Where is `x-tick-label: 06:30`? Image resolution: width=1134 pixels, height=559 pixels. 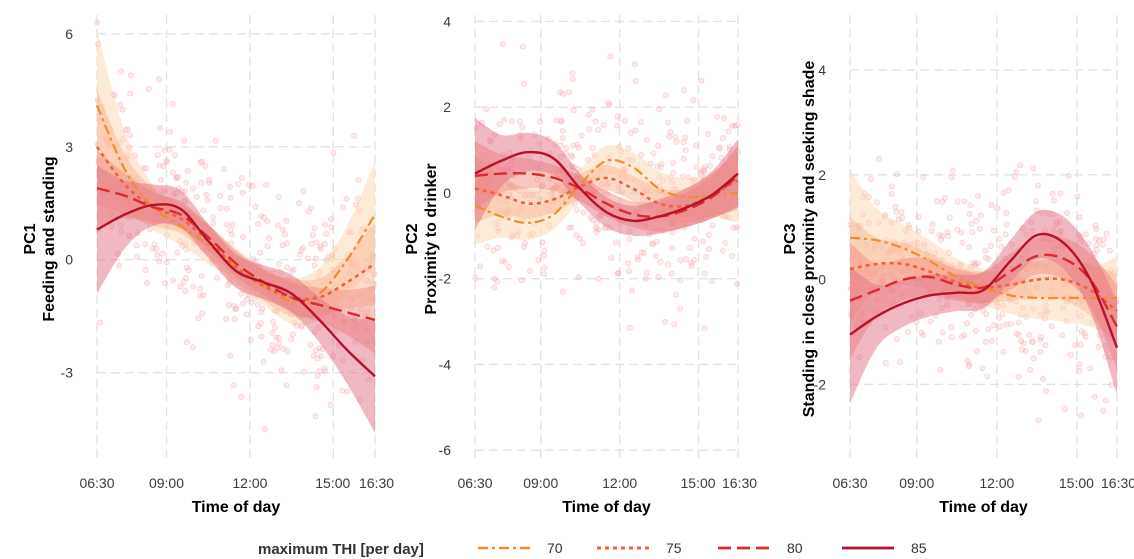 x-tick-label: 06:30 is located at coordinates (96, 483).